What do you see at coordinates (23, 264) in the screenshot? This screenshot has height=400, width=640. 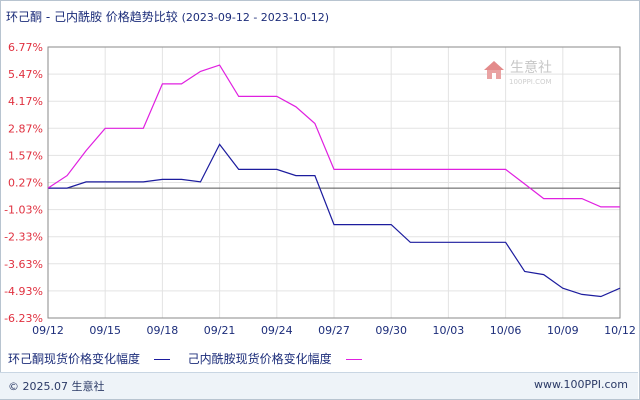 I see `y-tick-label-8: -3.63%` at bounding box center [23, 264].